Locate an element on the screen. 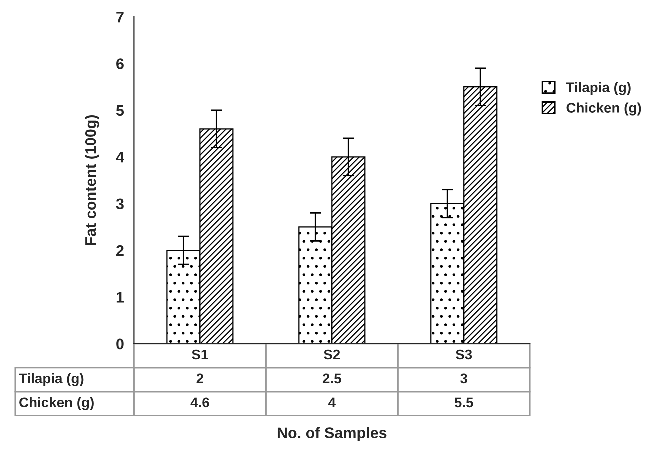 This screenshot has width=671, height=449. x-tick-label: S3 is located at coordinates (464, 355).